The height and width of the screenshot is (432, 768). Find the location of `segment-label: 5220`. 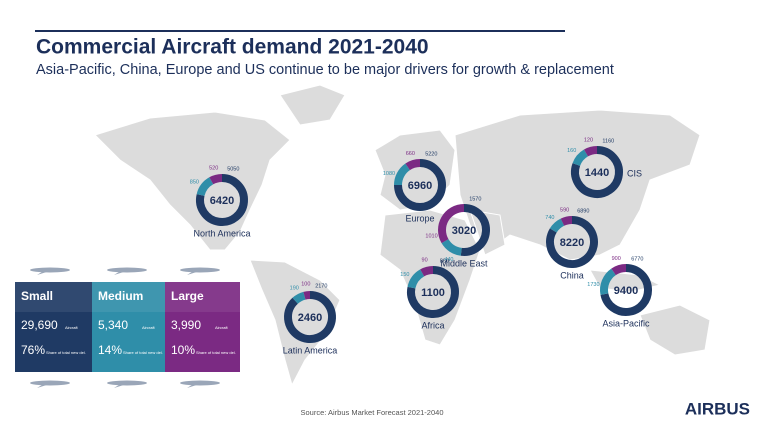

segment-label: 5220 is located at coordinates (431, 154).